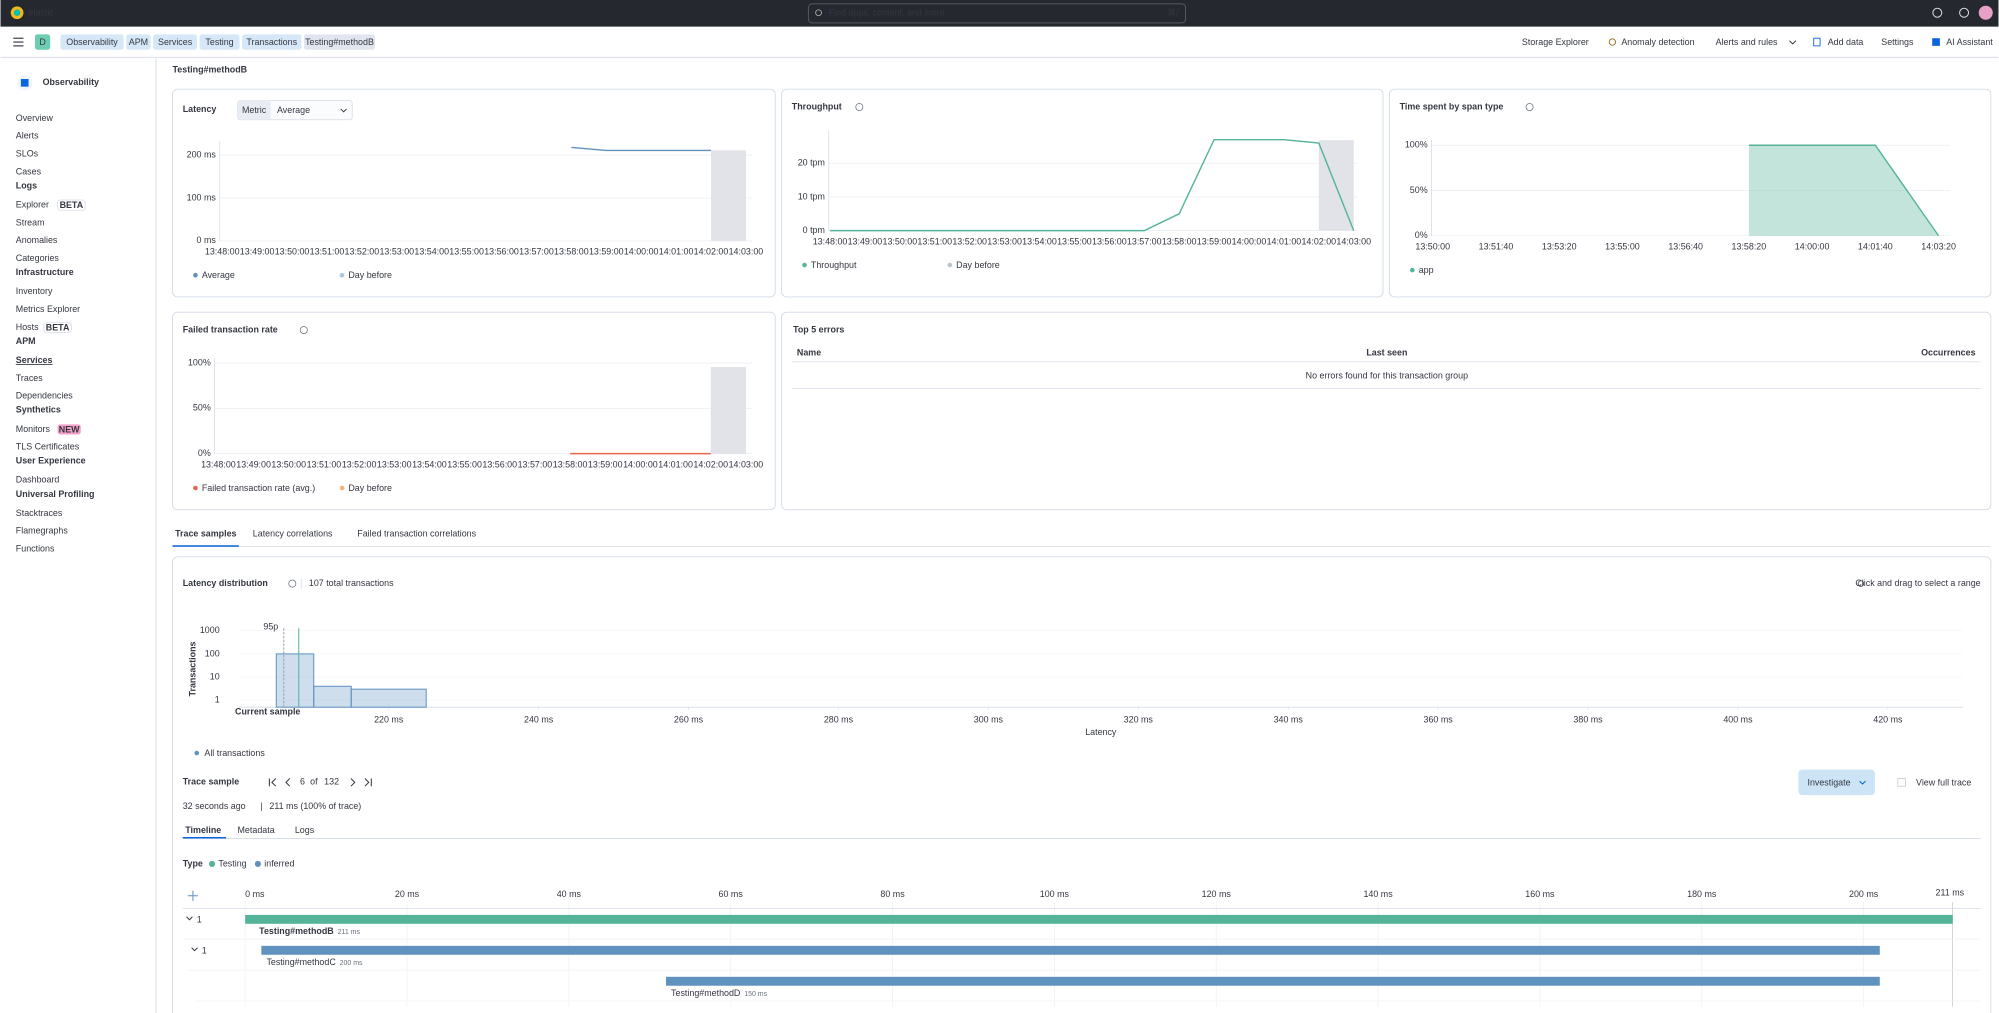 The width and height of the screenshot is (1999, 1013). Describe the element at coordinates (42, 42) in the screenshot. I see `space-badge` at that location.